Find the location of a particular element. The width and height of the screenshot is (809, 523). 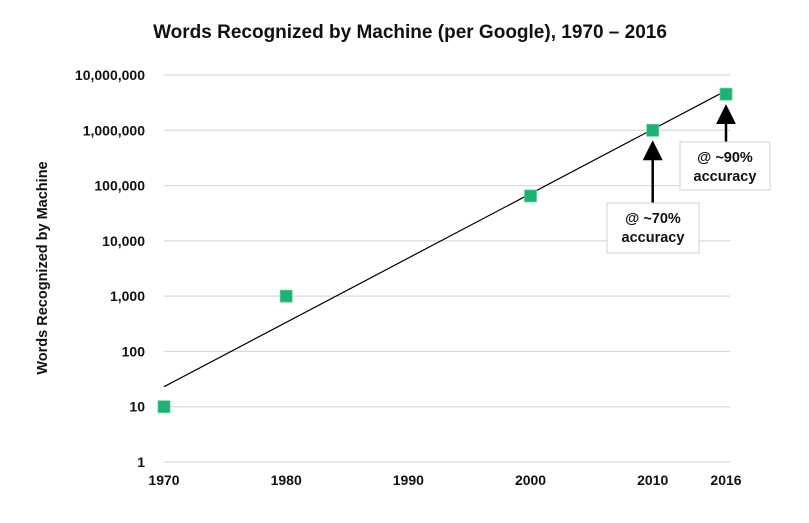

y-tick-label: 1 is located at coordinates (141, 462).